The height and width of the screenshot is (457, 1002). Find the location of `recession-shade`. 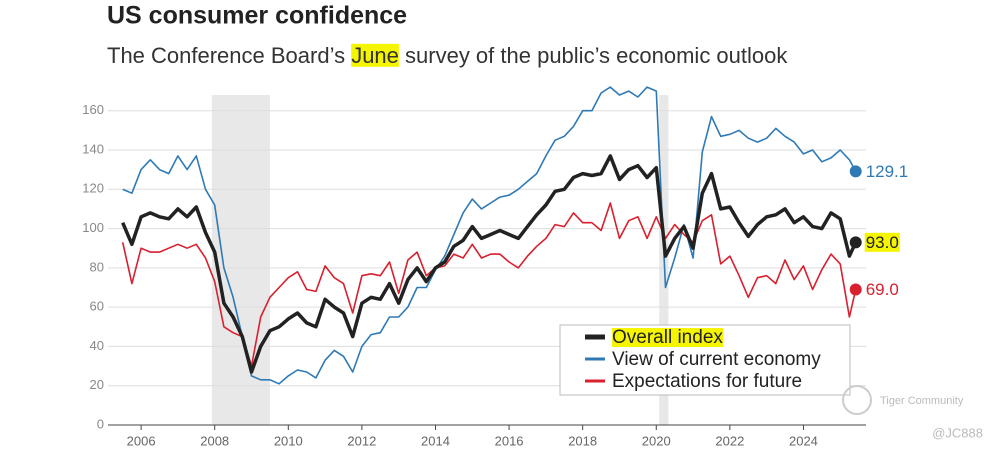

recession-shade is located at coordinates (240, 260).